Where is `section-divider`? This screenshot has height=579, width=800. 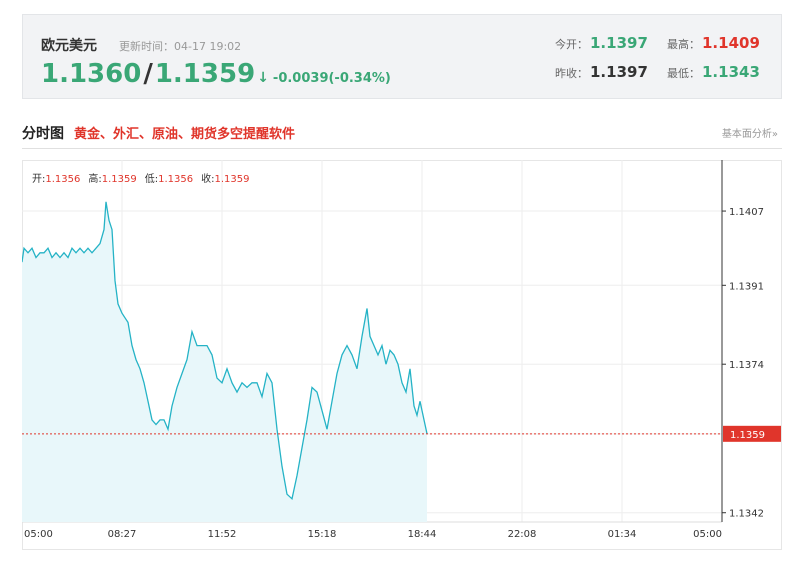
section-divider is located at coordinates (402, 148).